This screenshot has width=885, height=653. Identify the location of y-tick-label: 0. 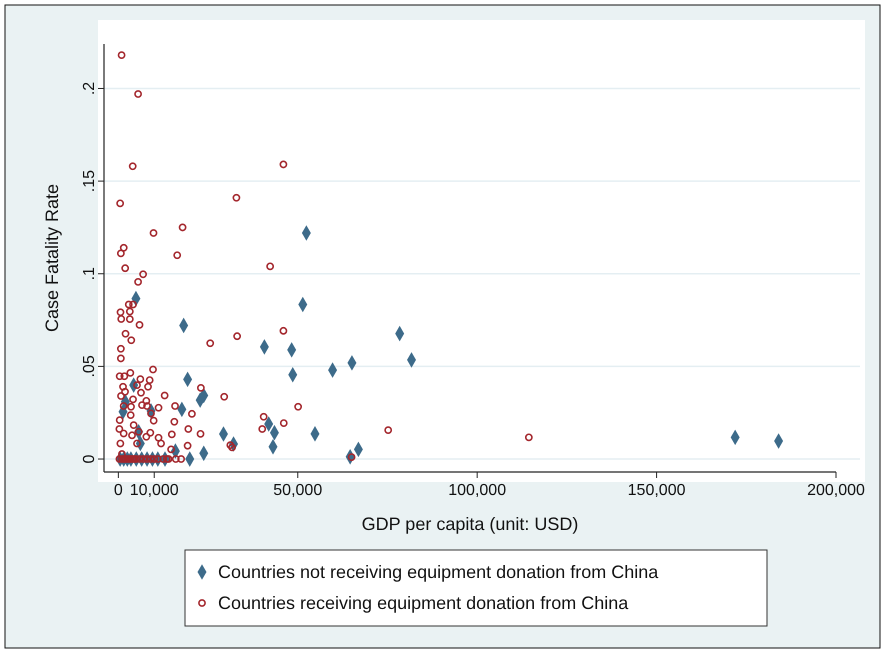
(89, 459).